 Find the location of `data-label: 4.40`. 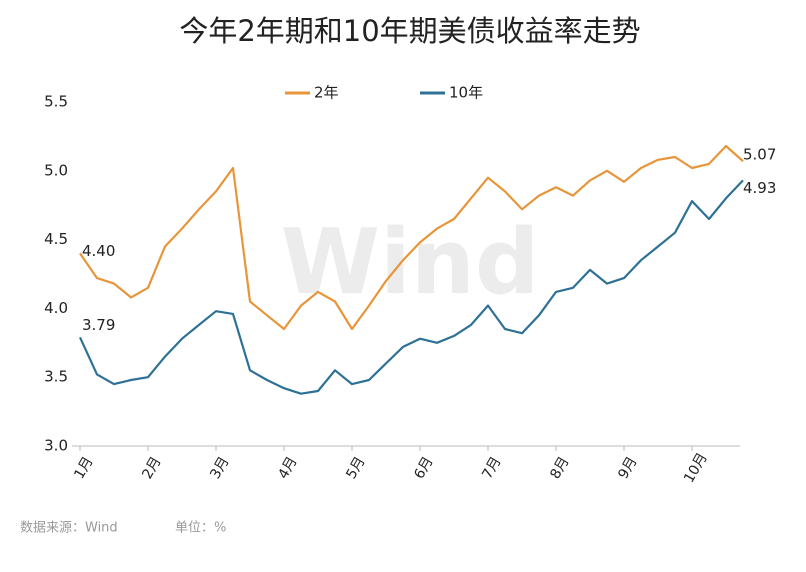

data-label: 4.40 is located at coordinates (98, 251).